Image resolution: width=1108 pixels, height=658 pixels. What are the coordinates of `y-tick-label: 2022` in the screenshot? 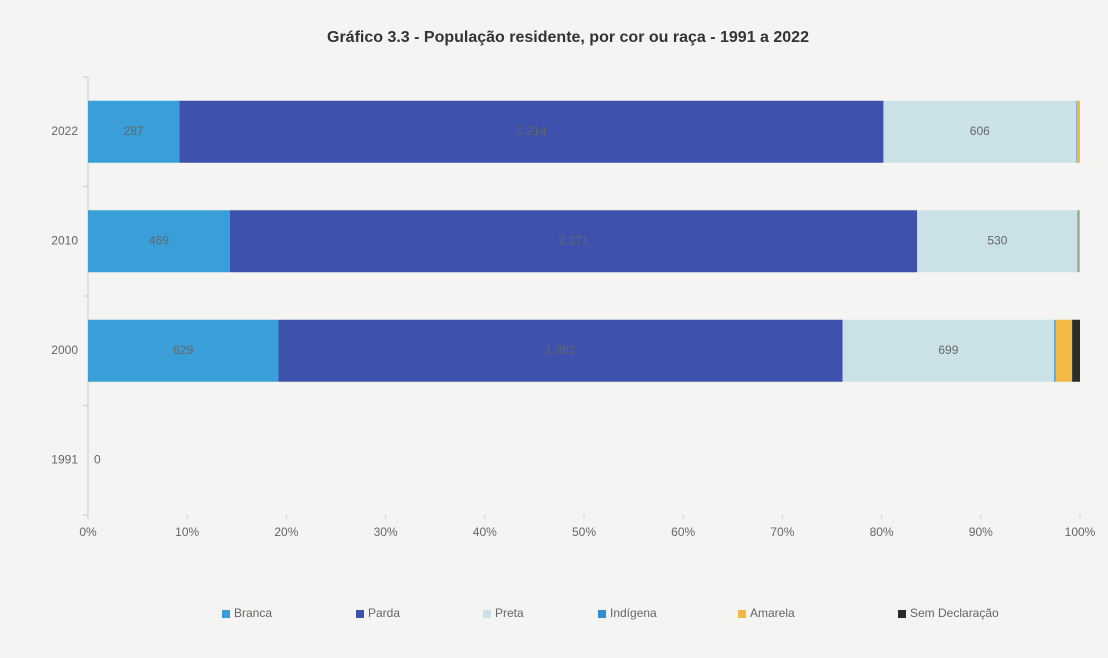 It's located at (64, 131).